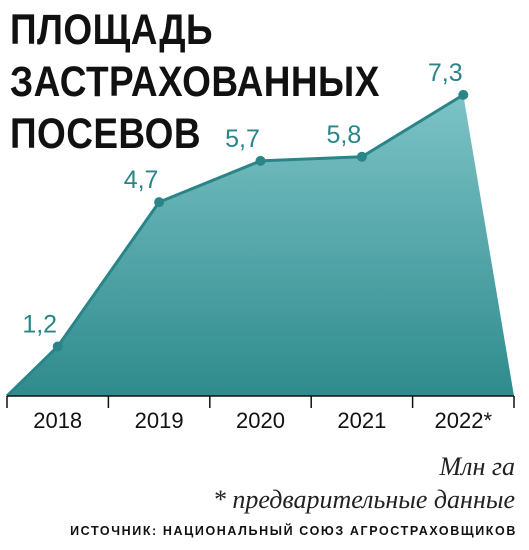 The height and width of the screenshot is (550, 529). I want to click on data-point-2020, so click(260, 160).